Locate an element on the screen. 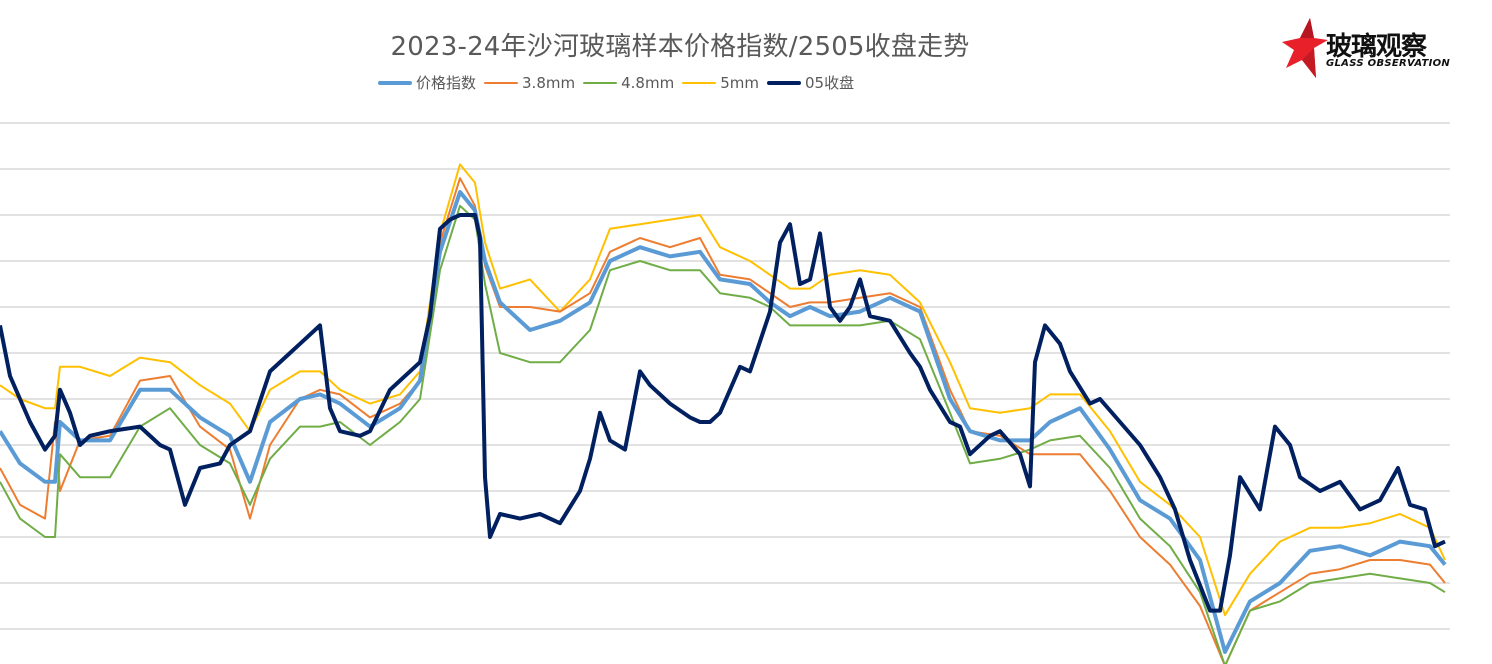  logo-en-text: GLASS OBSERVATION is located at coordinates (1388, 63).